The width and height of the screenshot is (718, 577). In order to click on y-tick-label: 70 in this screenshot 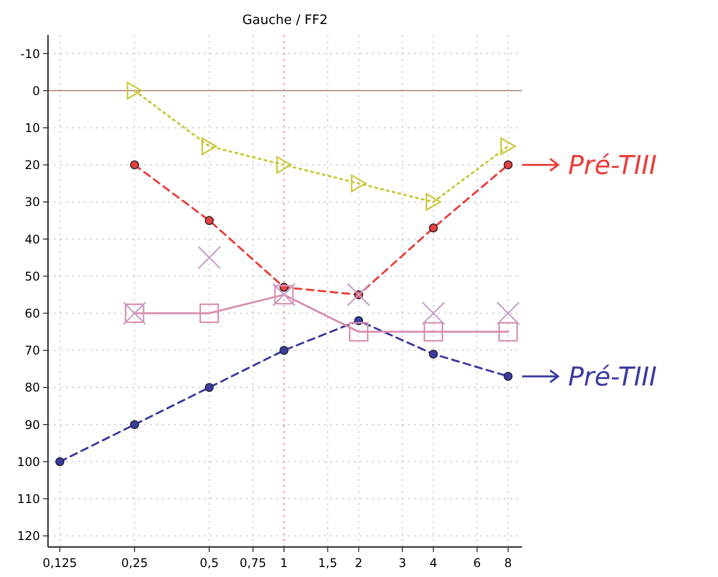, I will do `click(32, 351)`.